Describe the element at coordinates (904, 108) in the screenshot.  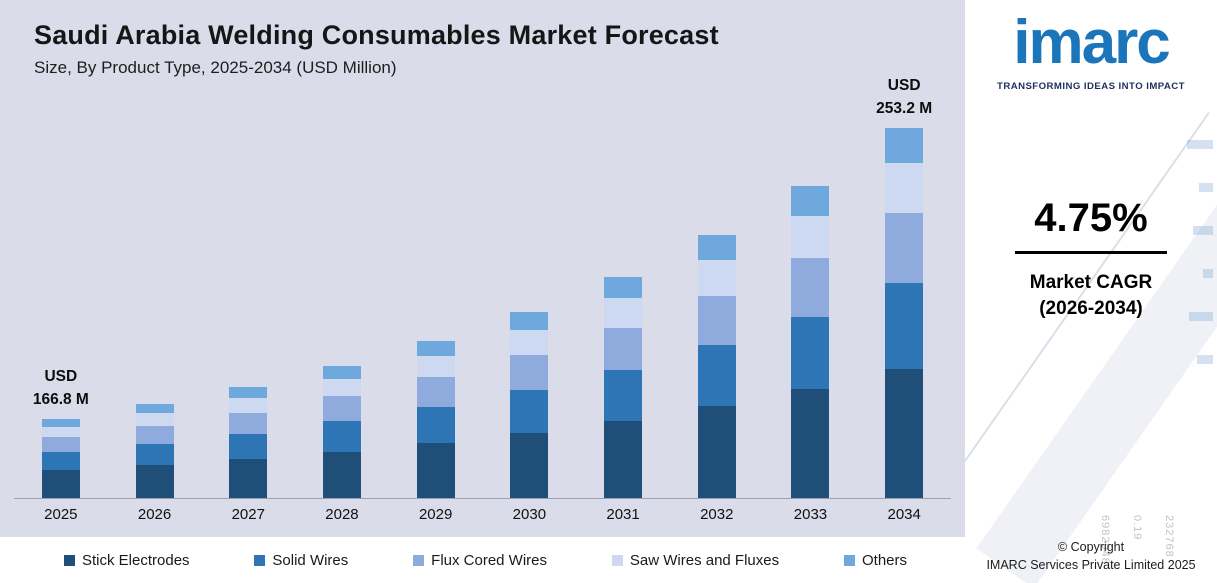
I see `annotation-line2: 253.2 M` at that location.